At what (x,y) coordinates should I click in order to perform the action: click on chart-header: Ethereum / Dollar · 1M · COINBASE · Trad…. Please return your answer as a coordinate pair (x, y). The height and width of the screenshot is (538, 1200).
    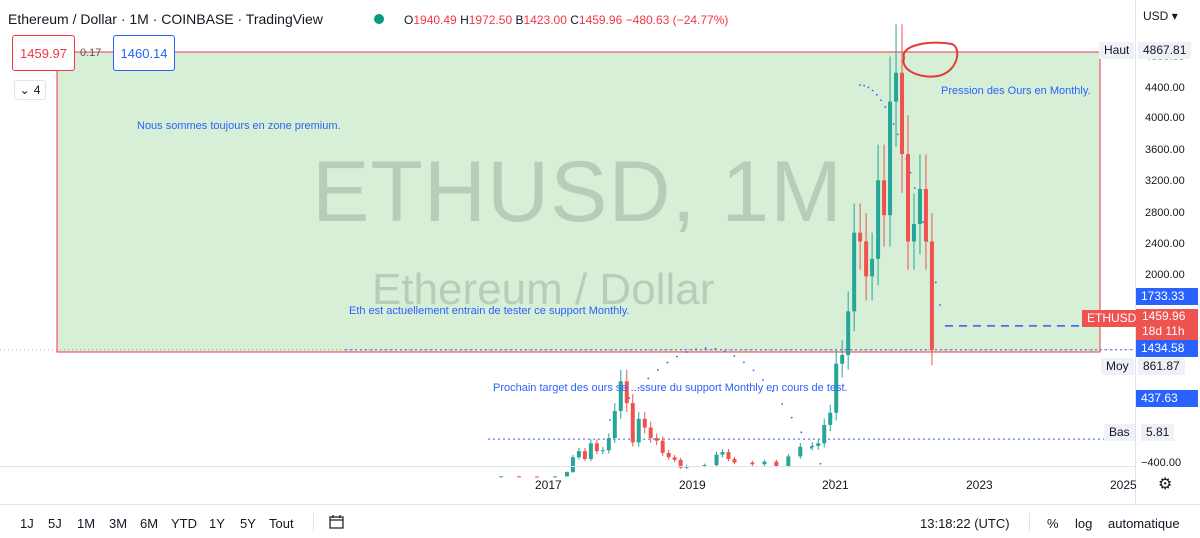
    Looking at the image, I should click on (567, 20).